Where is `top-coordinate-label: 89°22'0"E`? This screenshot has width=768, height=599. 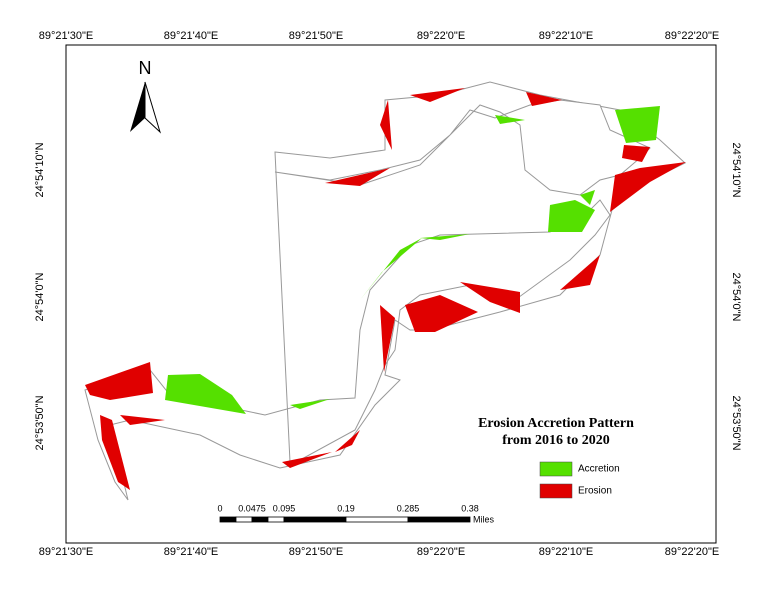 top-coordinate-label: 89°22'0"E is located at coordinates (441, 36).